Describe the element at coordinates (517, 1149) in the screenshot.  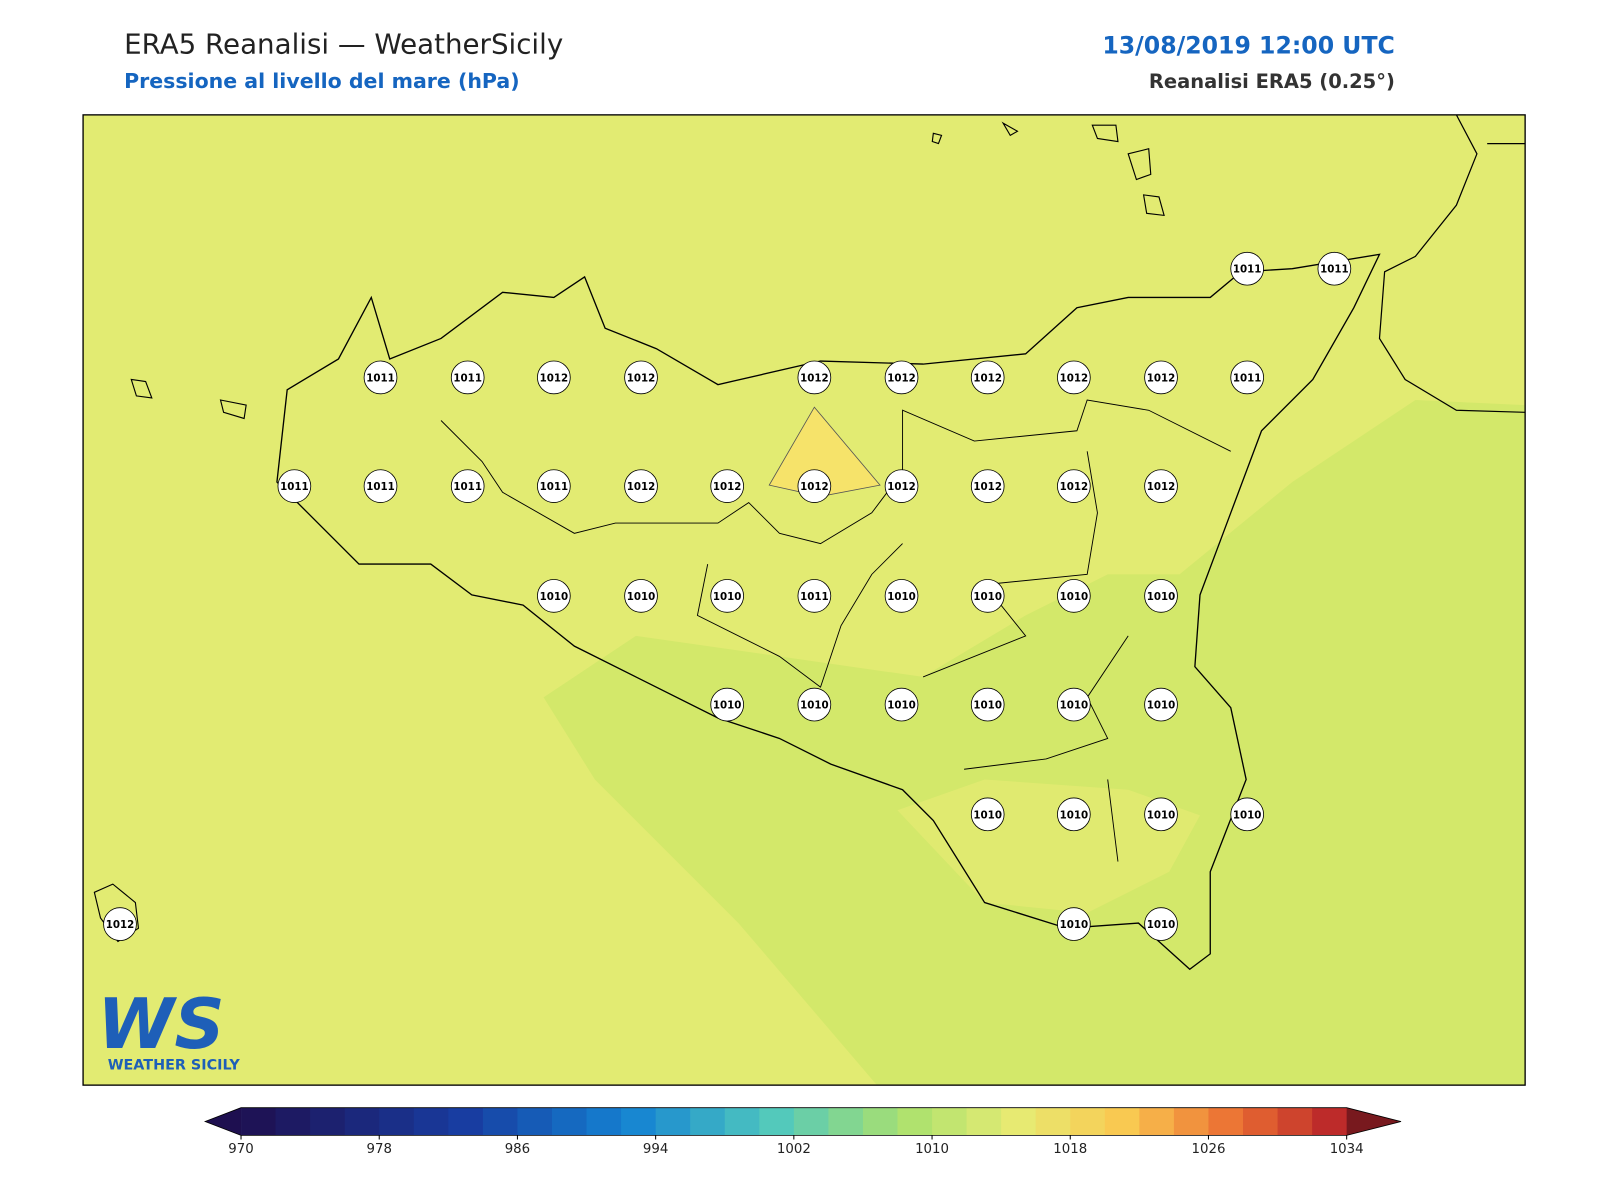
I see `colorbar-tick-label: 986` at that location.